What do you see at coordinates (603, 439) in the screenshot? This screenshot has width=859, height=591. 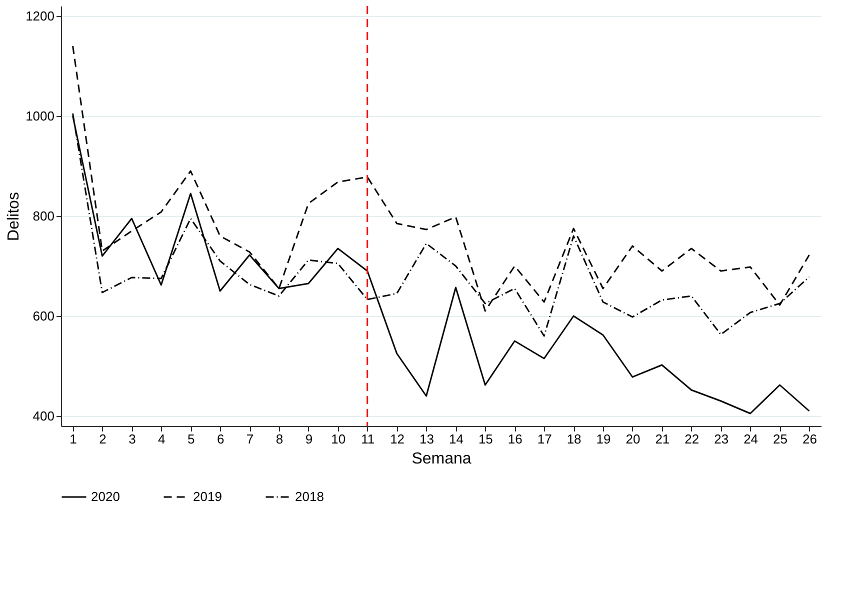 I see `x-tick-label: 19` at bounding box center [603, 439].